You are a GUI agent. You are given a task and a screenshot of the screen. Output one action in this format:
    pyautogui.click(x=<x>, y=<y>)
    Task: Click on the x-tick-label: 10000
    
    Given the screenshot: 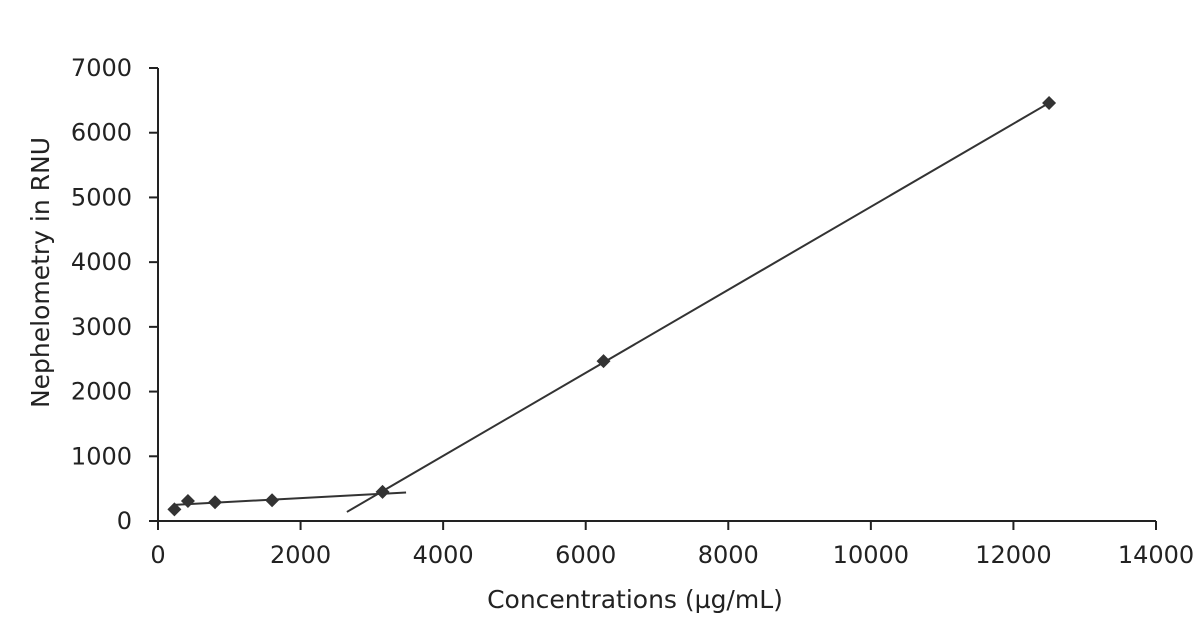 What is the action you would take?
    pyautogui.click(x=871, y=555)
    